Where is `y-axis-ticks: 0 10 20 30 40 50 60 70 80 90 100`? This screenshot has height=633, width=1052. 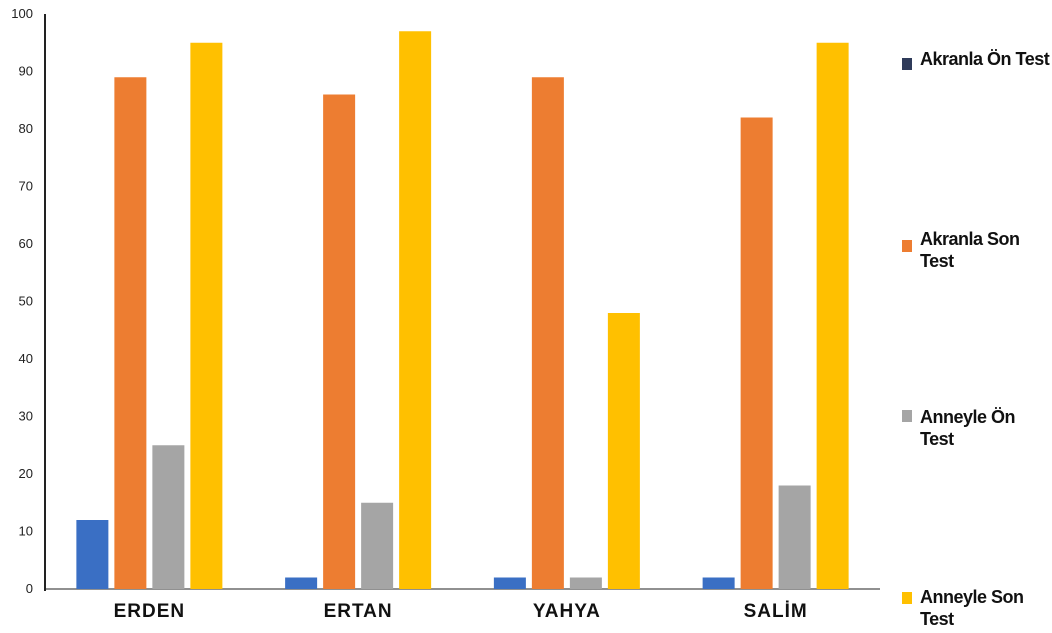
y-axis-ticks: 0 10 20 30 40 50 60 70 80 90 100 is located at coordinates (22, 301).